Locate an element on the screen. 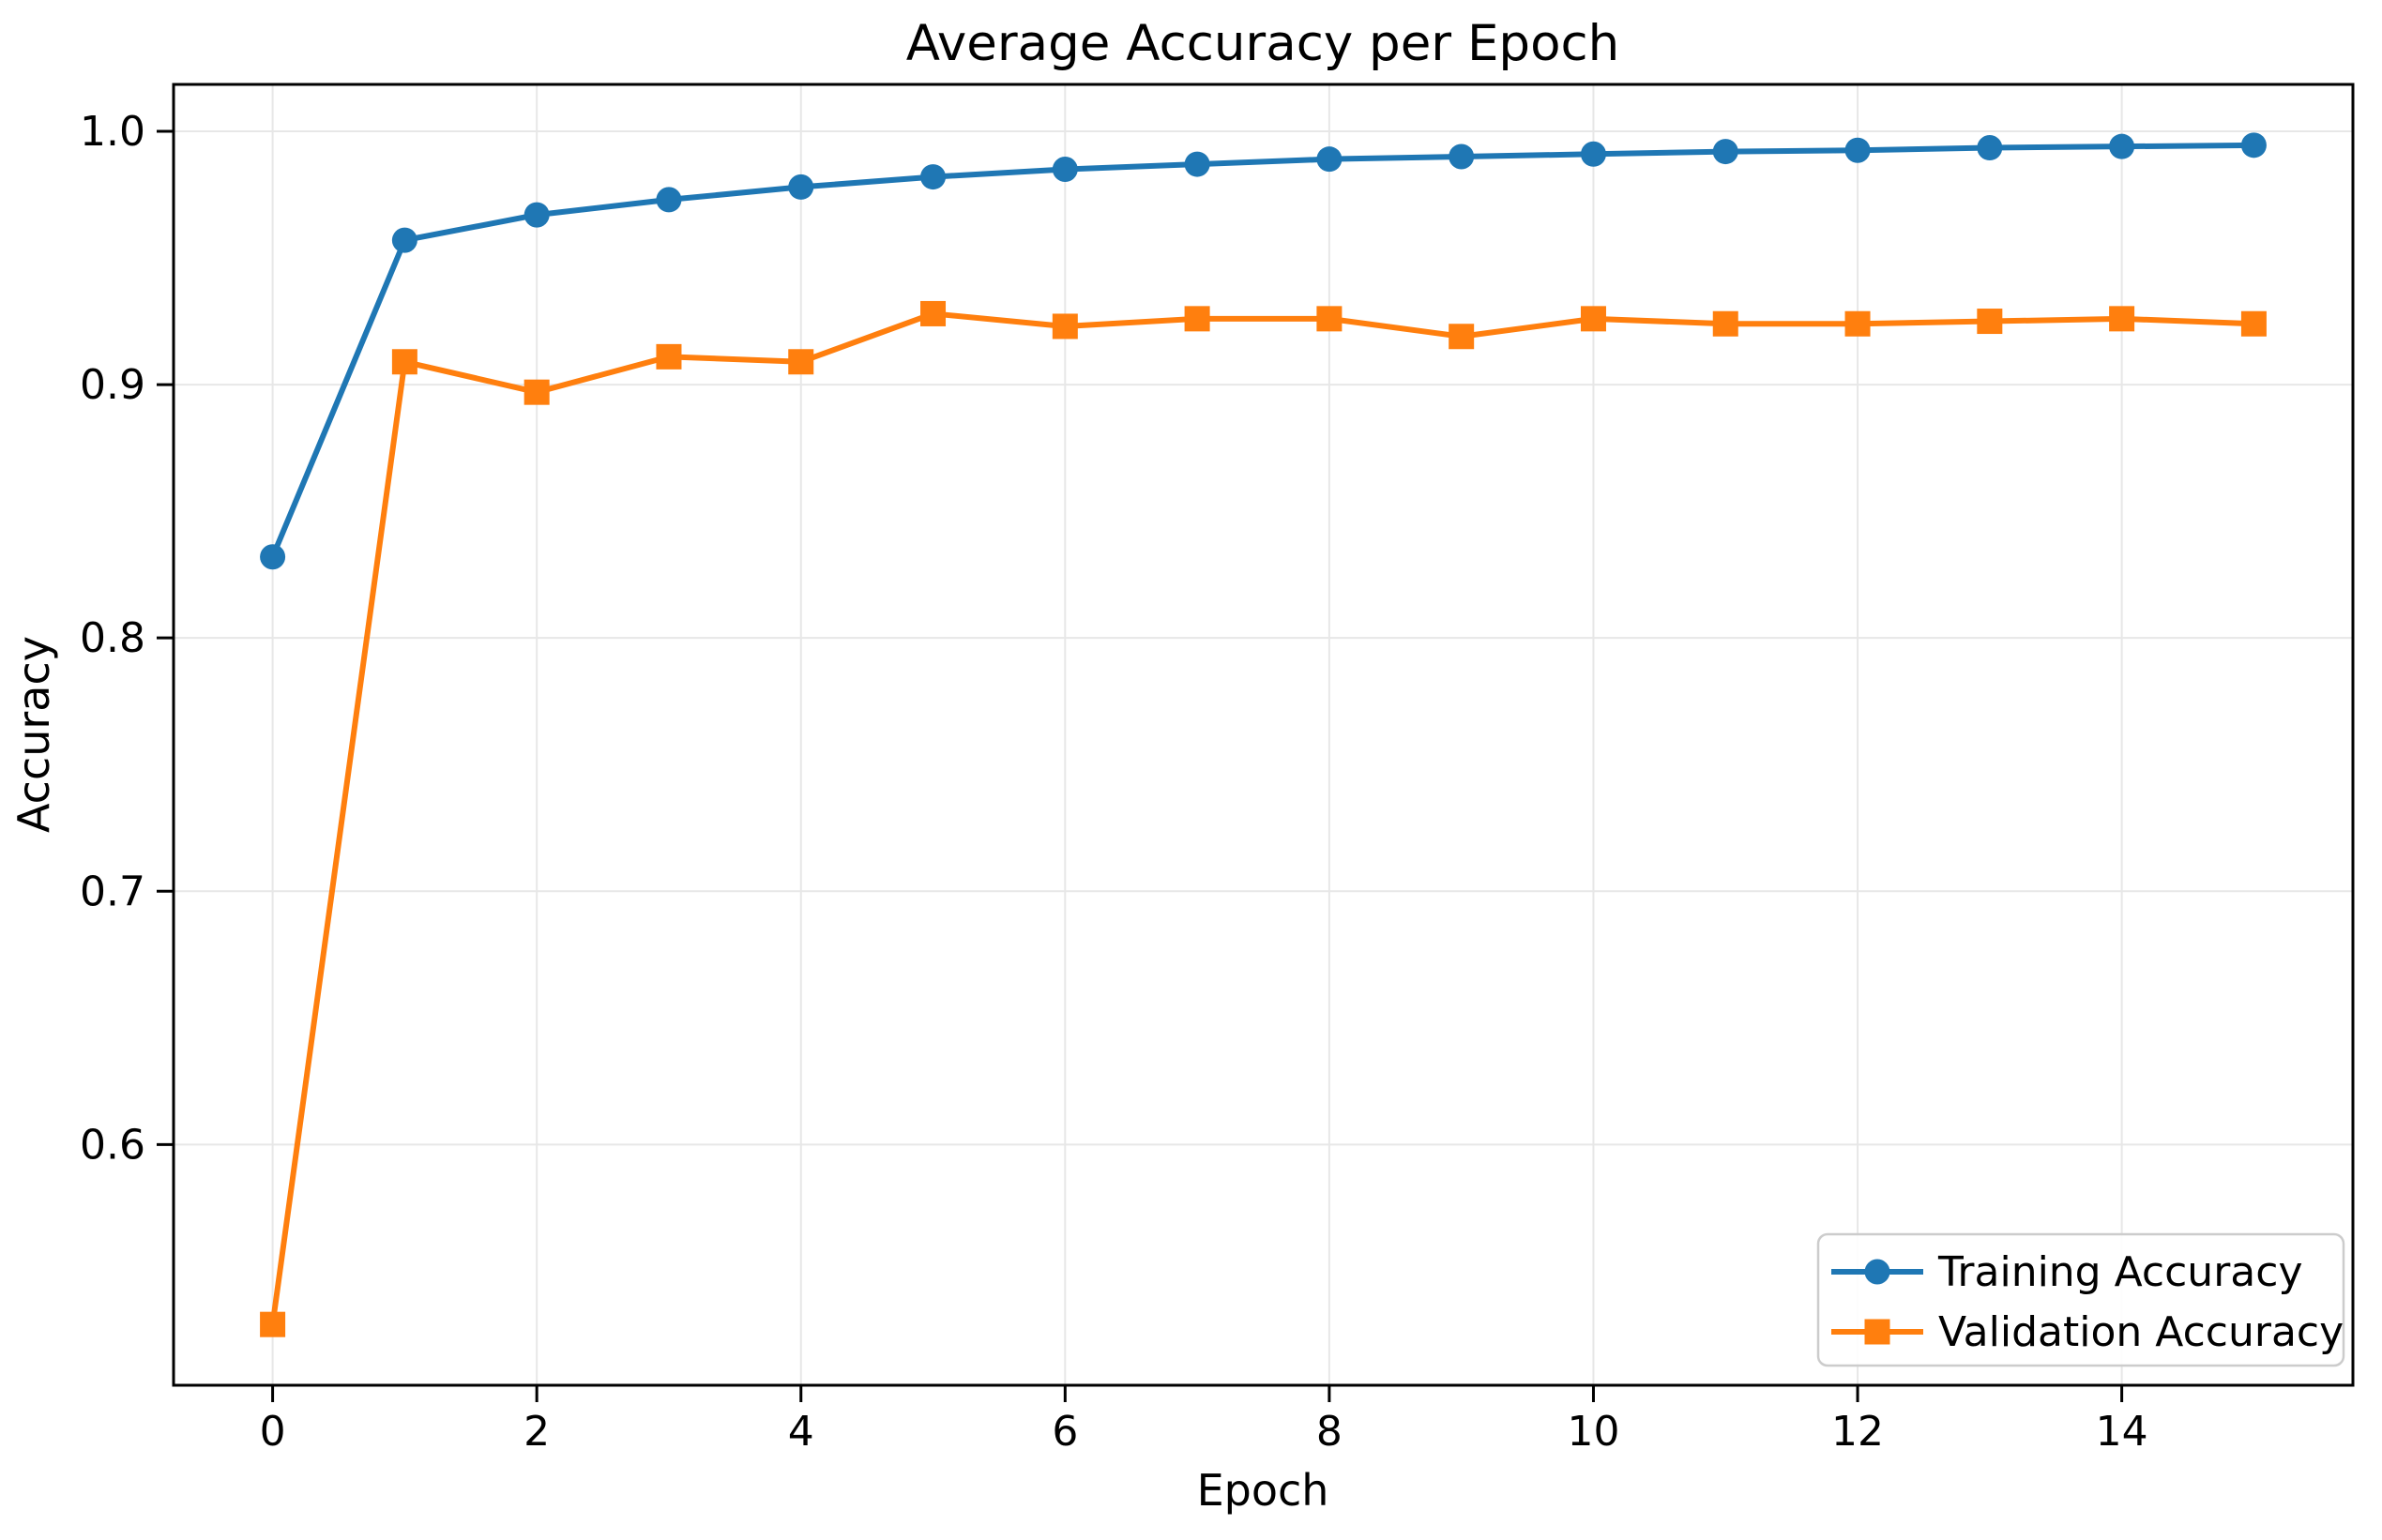  y-tick-label: 0.8 is located at coordinates (112, 638).